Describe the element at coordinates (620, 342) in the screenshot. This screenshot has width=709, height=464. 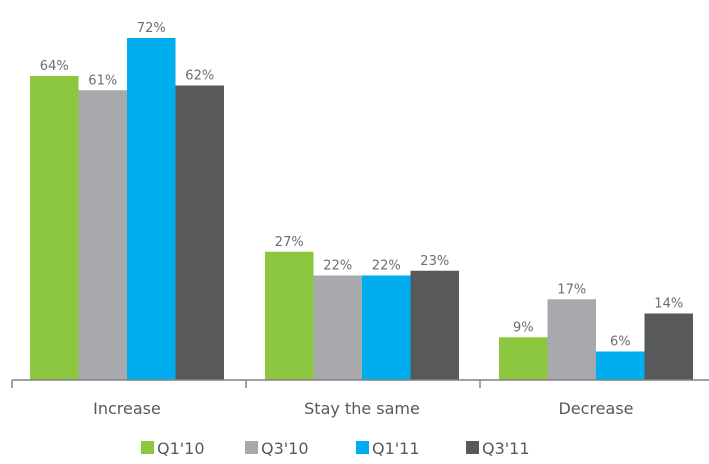
I see `value-label: 6%` at that location.